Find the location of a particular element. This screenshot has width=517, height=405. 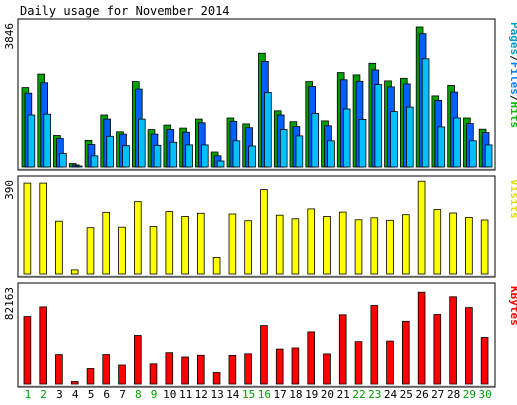

legend-entry: Visits is located at coordinates (512, 199).